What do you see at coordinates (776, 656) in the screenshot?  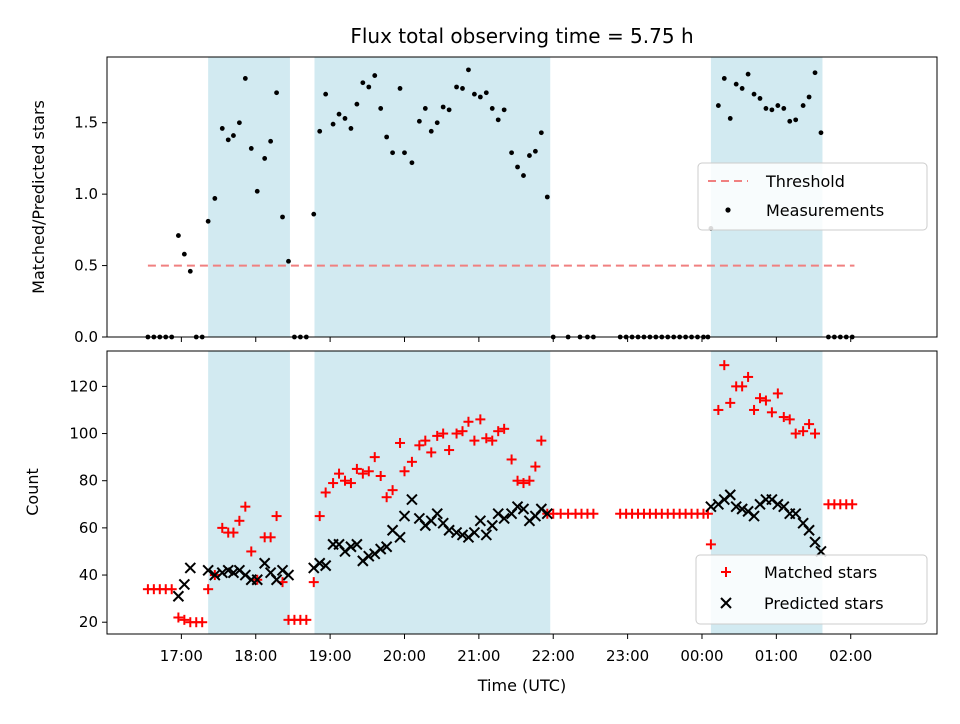 I see `x-tick-label: 01:00` at bounding box center [776, 656].